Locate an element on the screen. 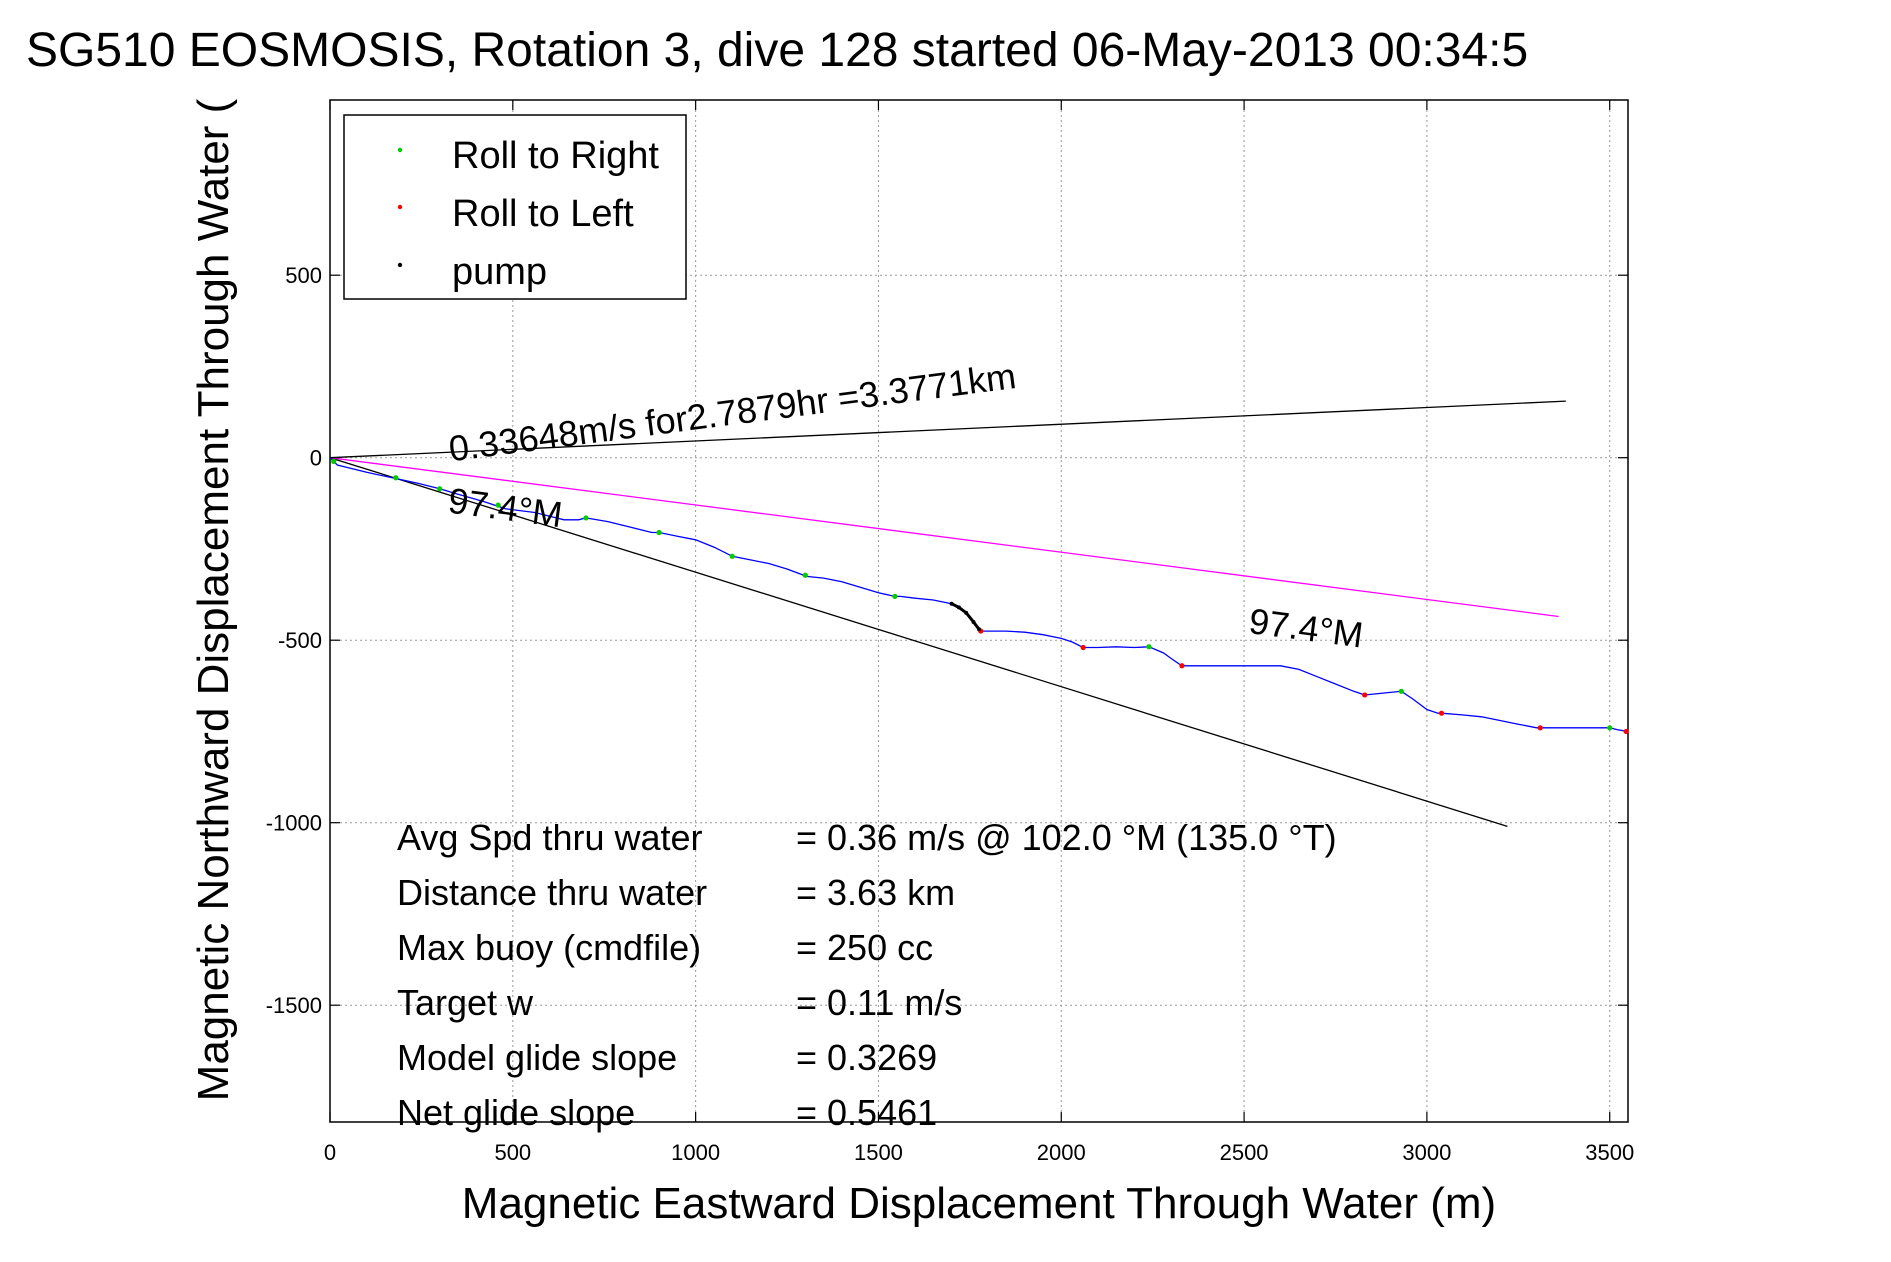 This screenshot has width=1891, height=1262. y-tick-label: 0 is located at coordinates (316, 458).